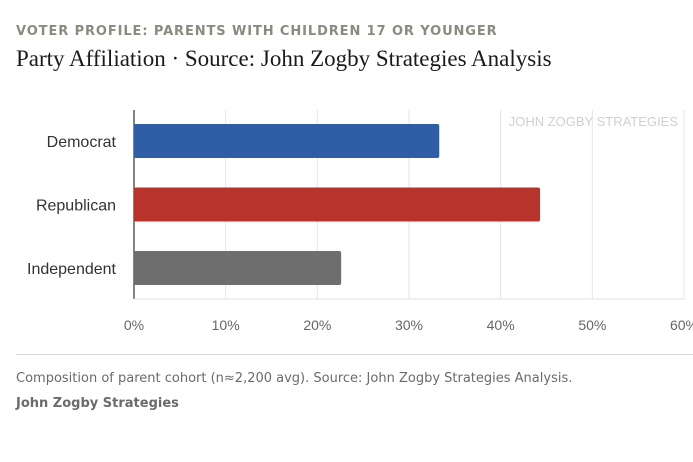 The width and height of the screenshot is (693, 462). I want to click on x-tick-label: 10%, so click(226, 325).